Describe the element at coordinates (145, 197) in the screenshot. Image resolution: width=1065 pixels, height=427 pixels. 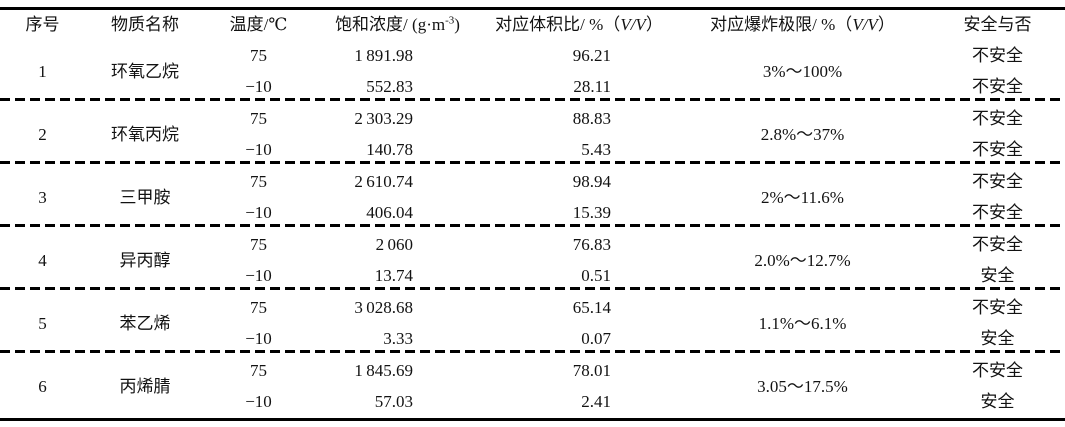
I see `cell-substance: 三甲胺` at that location.